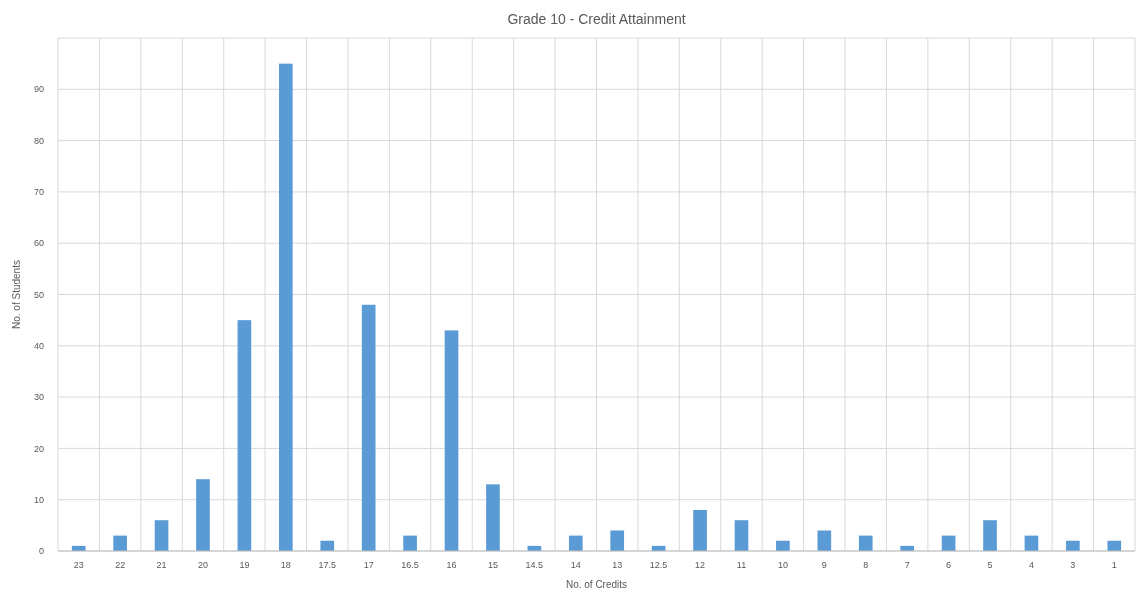 Image resolution: width=1137 pixels, height=594 pixels. I want to click on y-tick-label: 60, so click(38, 243).